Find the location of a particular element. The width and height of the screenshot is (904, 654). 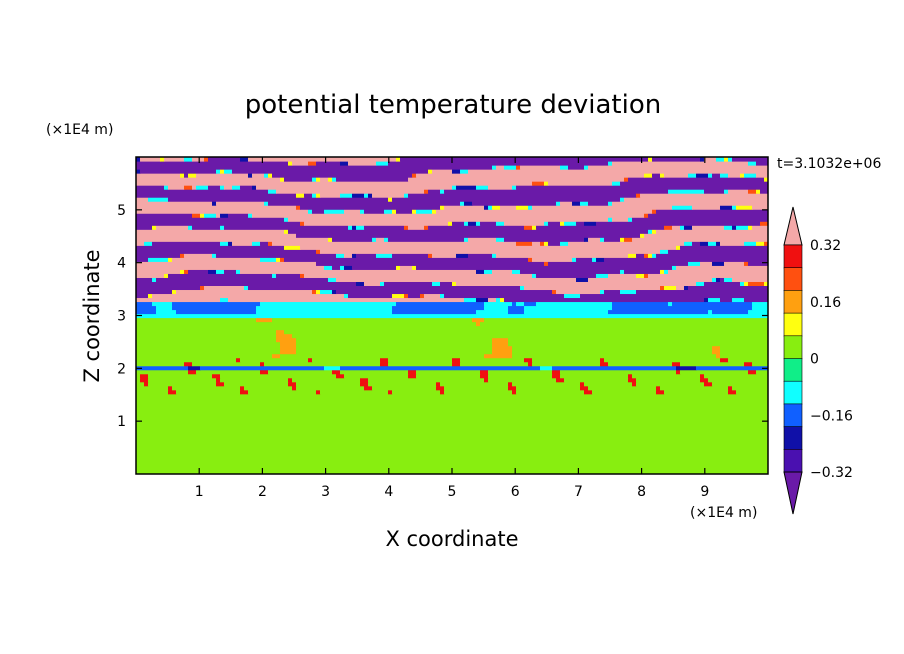

colorbar-segment is located at coordinates (793, 302).